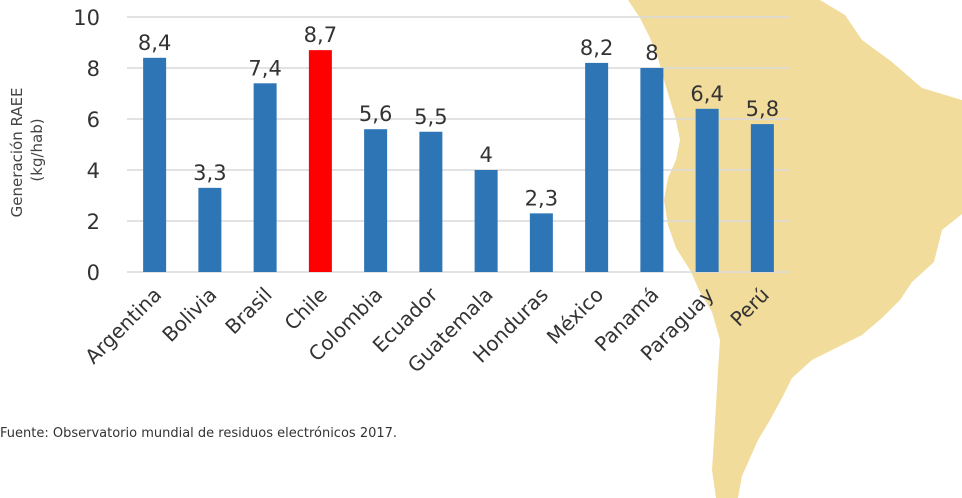 This screenshot has width=962, height=498. Describe the element at coordinates (123, 326) in the screenshot. I see `category-label-argentina: Argentina` at that location.